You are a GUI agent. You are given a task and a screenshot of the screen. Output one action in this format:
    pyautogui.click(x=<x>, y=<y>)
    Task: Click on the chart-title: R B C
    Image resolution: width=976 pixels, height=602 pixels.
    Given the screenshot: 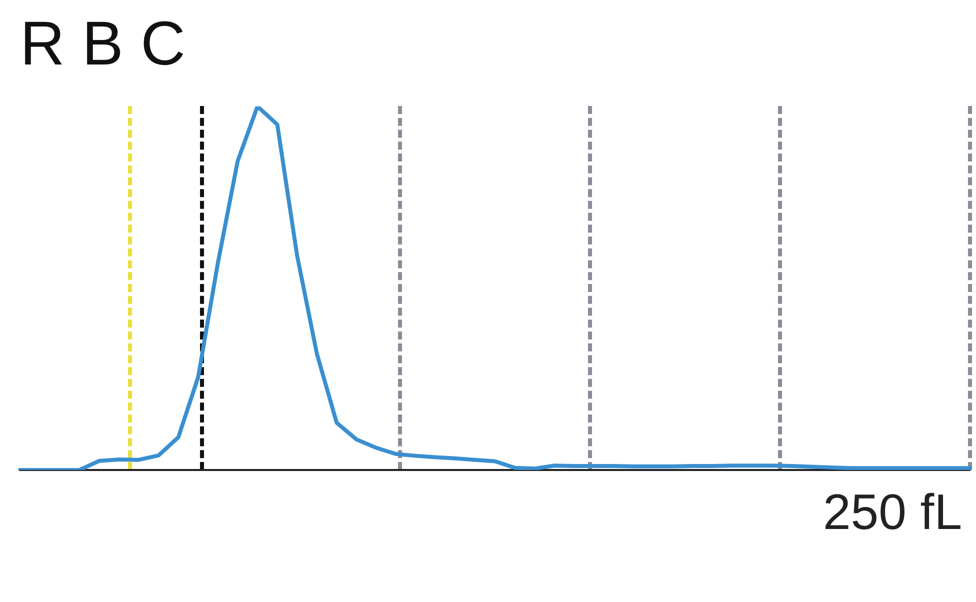 What is the action you would take?
    pyautogui.click(x=103, y=43)
    